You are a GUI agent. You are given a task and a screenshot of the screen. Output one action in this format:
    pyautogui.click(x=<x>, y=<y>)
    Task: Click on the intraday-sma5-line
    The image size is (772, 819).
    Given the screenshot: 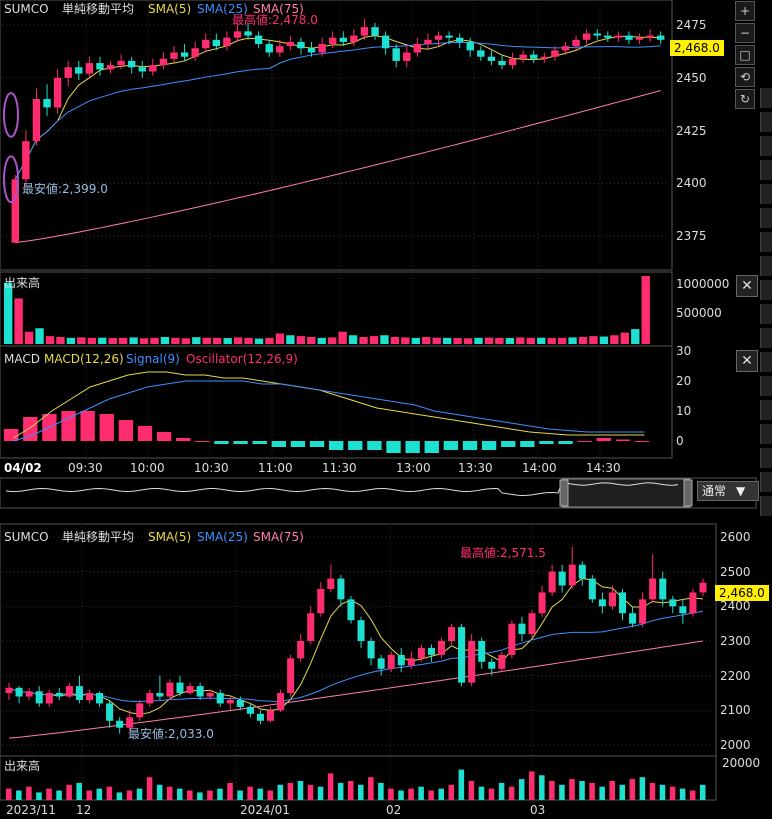 What is the action you would take?
    pyautogui.click(x=337, y=107)
    